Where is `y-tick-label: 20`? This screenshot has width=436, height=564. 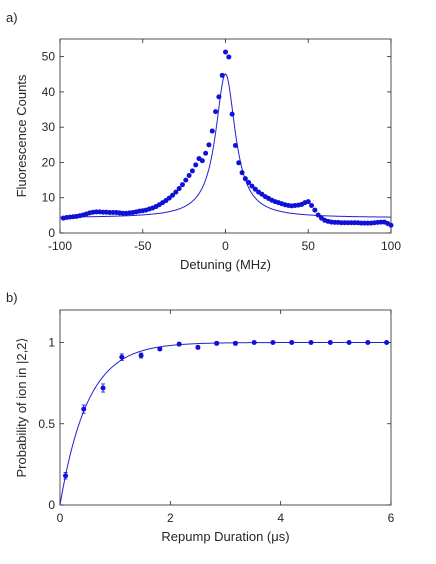
y-tick-label: 20 is located at coordinates (49, 162).